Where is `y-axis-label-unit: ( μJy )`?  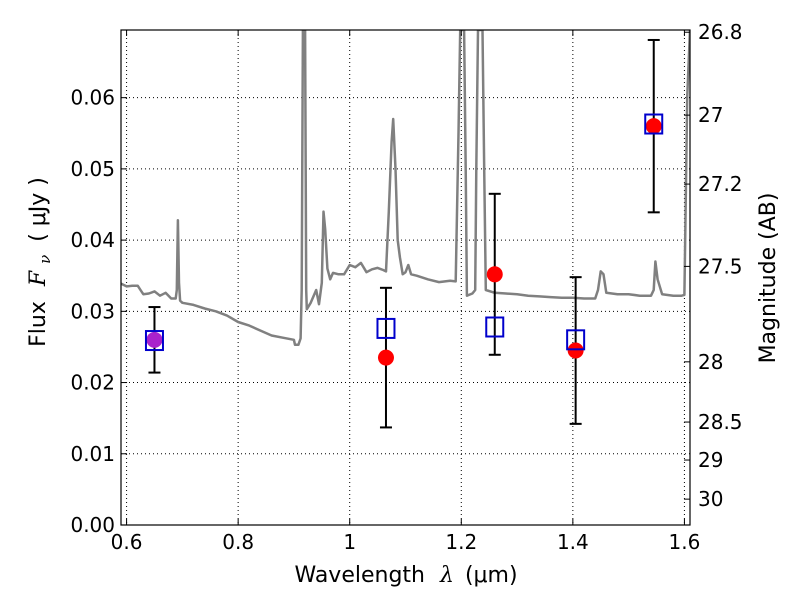 y-axis-label-unit: ( μJy ) is located at coordinates (38, 209).